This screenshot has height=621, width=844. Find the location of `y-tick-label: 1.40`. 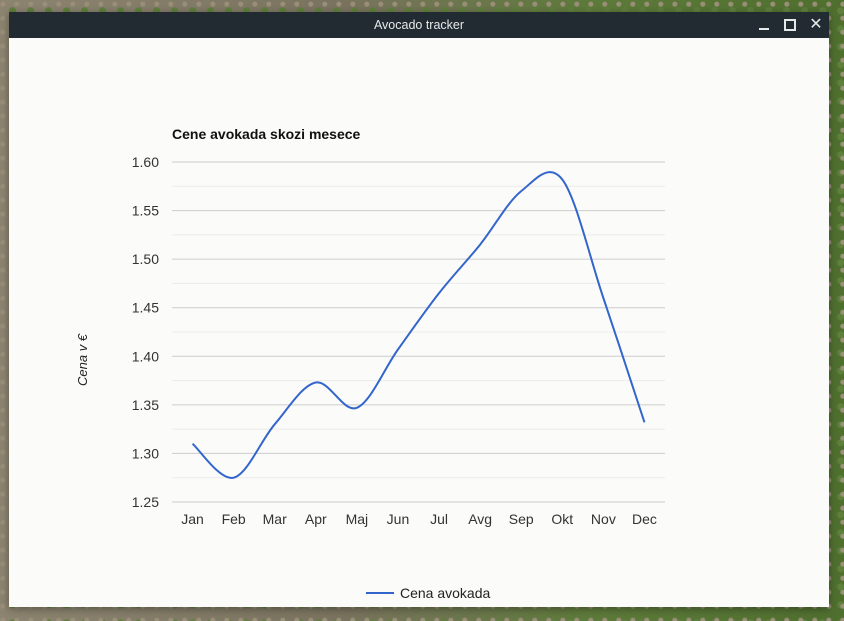

y-tick-label: 1.40 is located at coordinates (145, 356).